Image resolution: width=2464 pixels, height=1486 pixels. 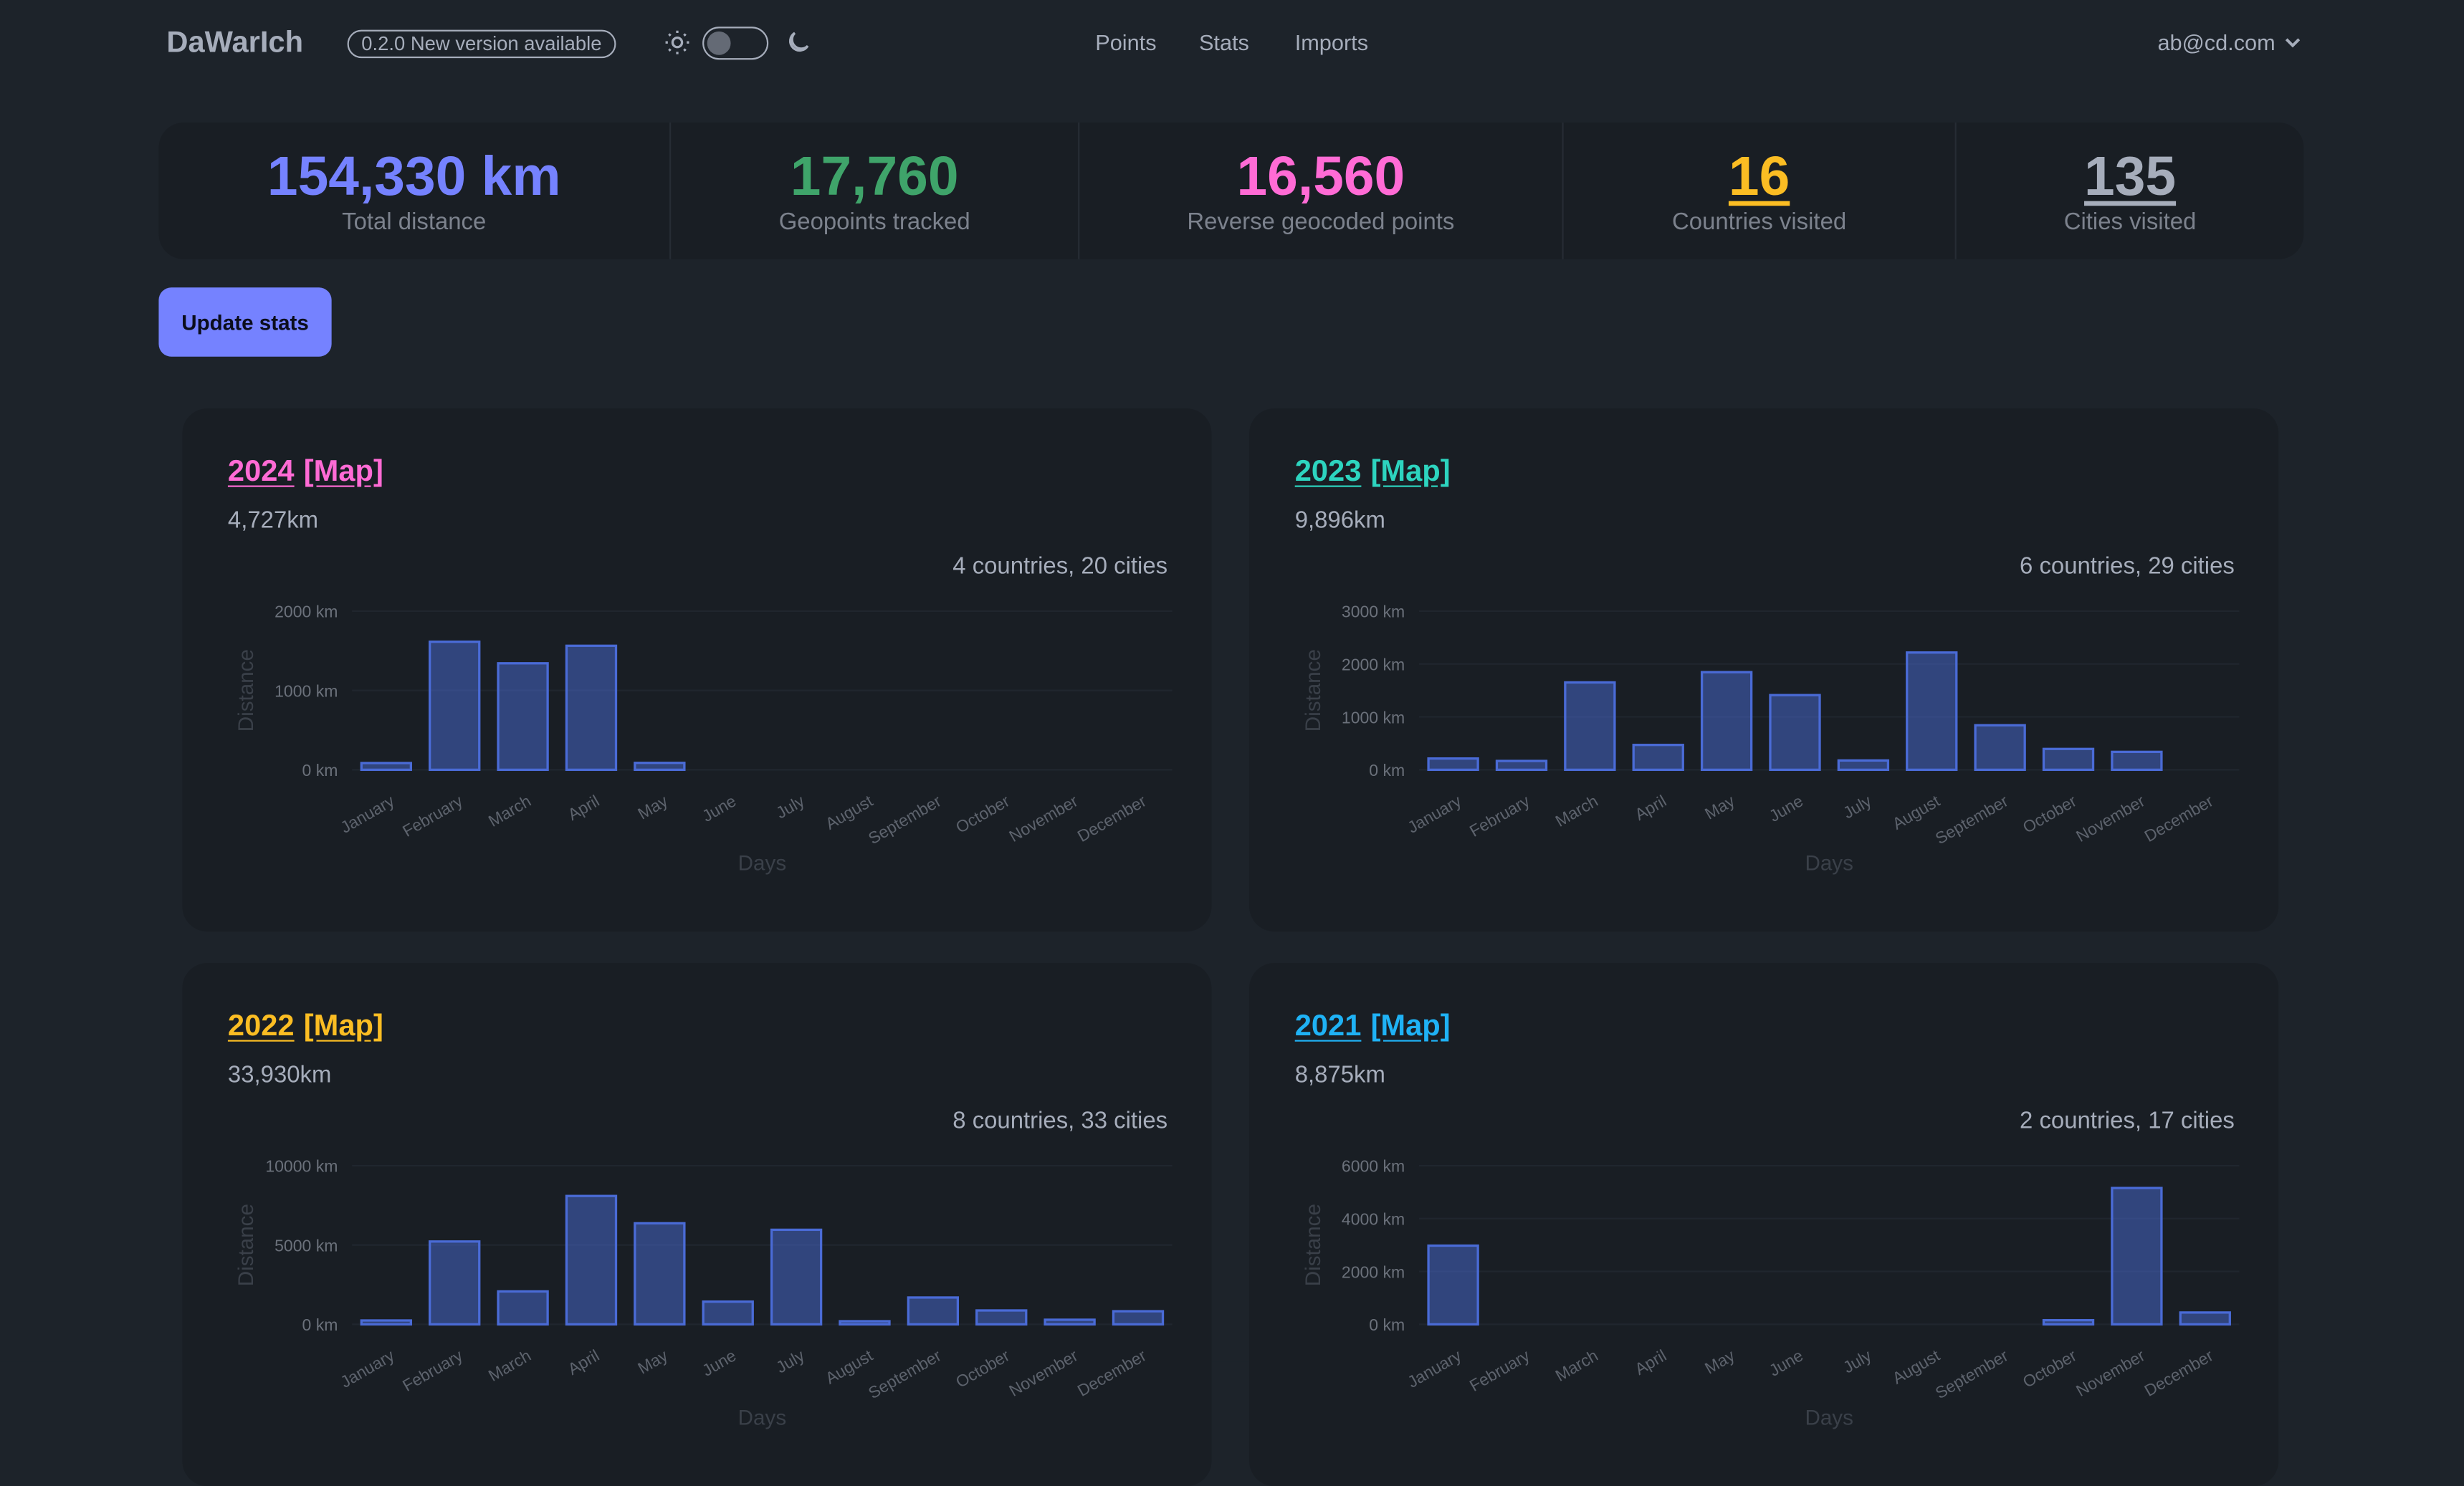 I want to click on user-menu: ab@cd.com, so click(x=2230, y=42).